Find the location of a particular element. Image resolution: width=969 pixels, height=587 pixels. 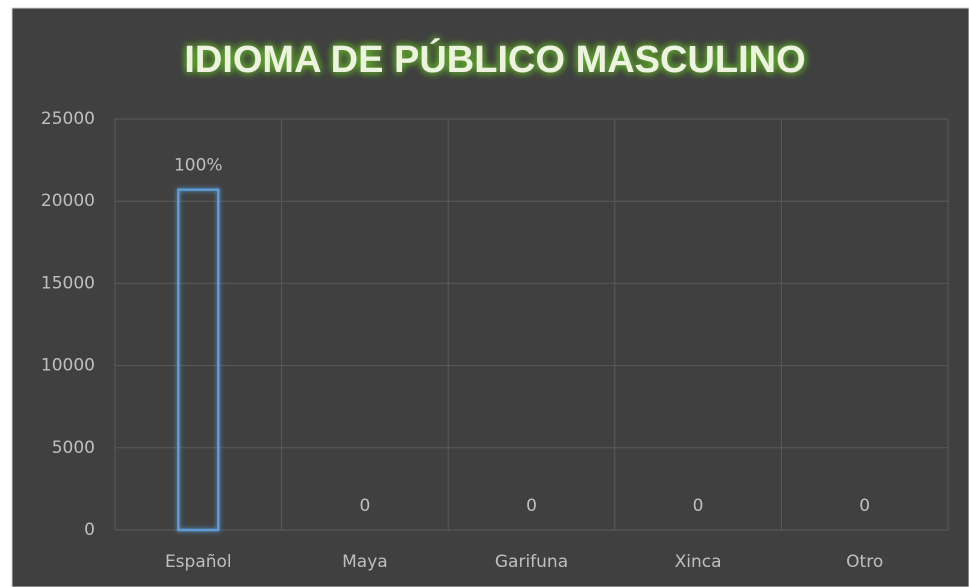

data-label: 100% is located at coordinates (198, 166).